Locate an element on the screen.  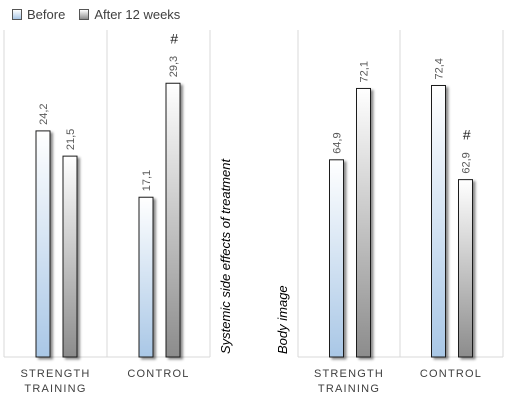
data-label: 24,2 is located at coordinates (44, 113).